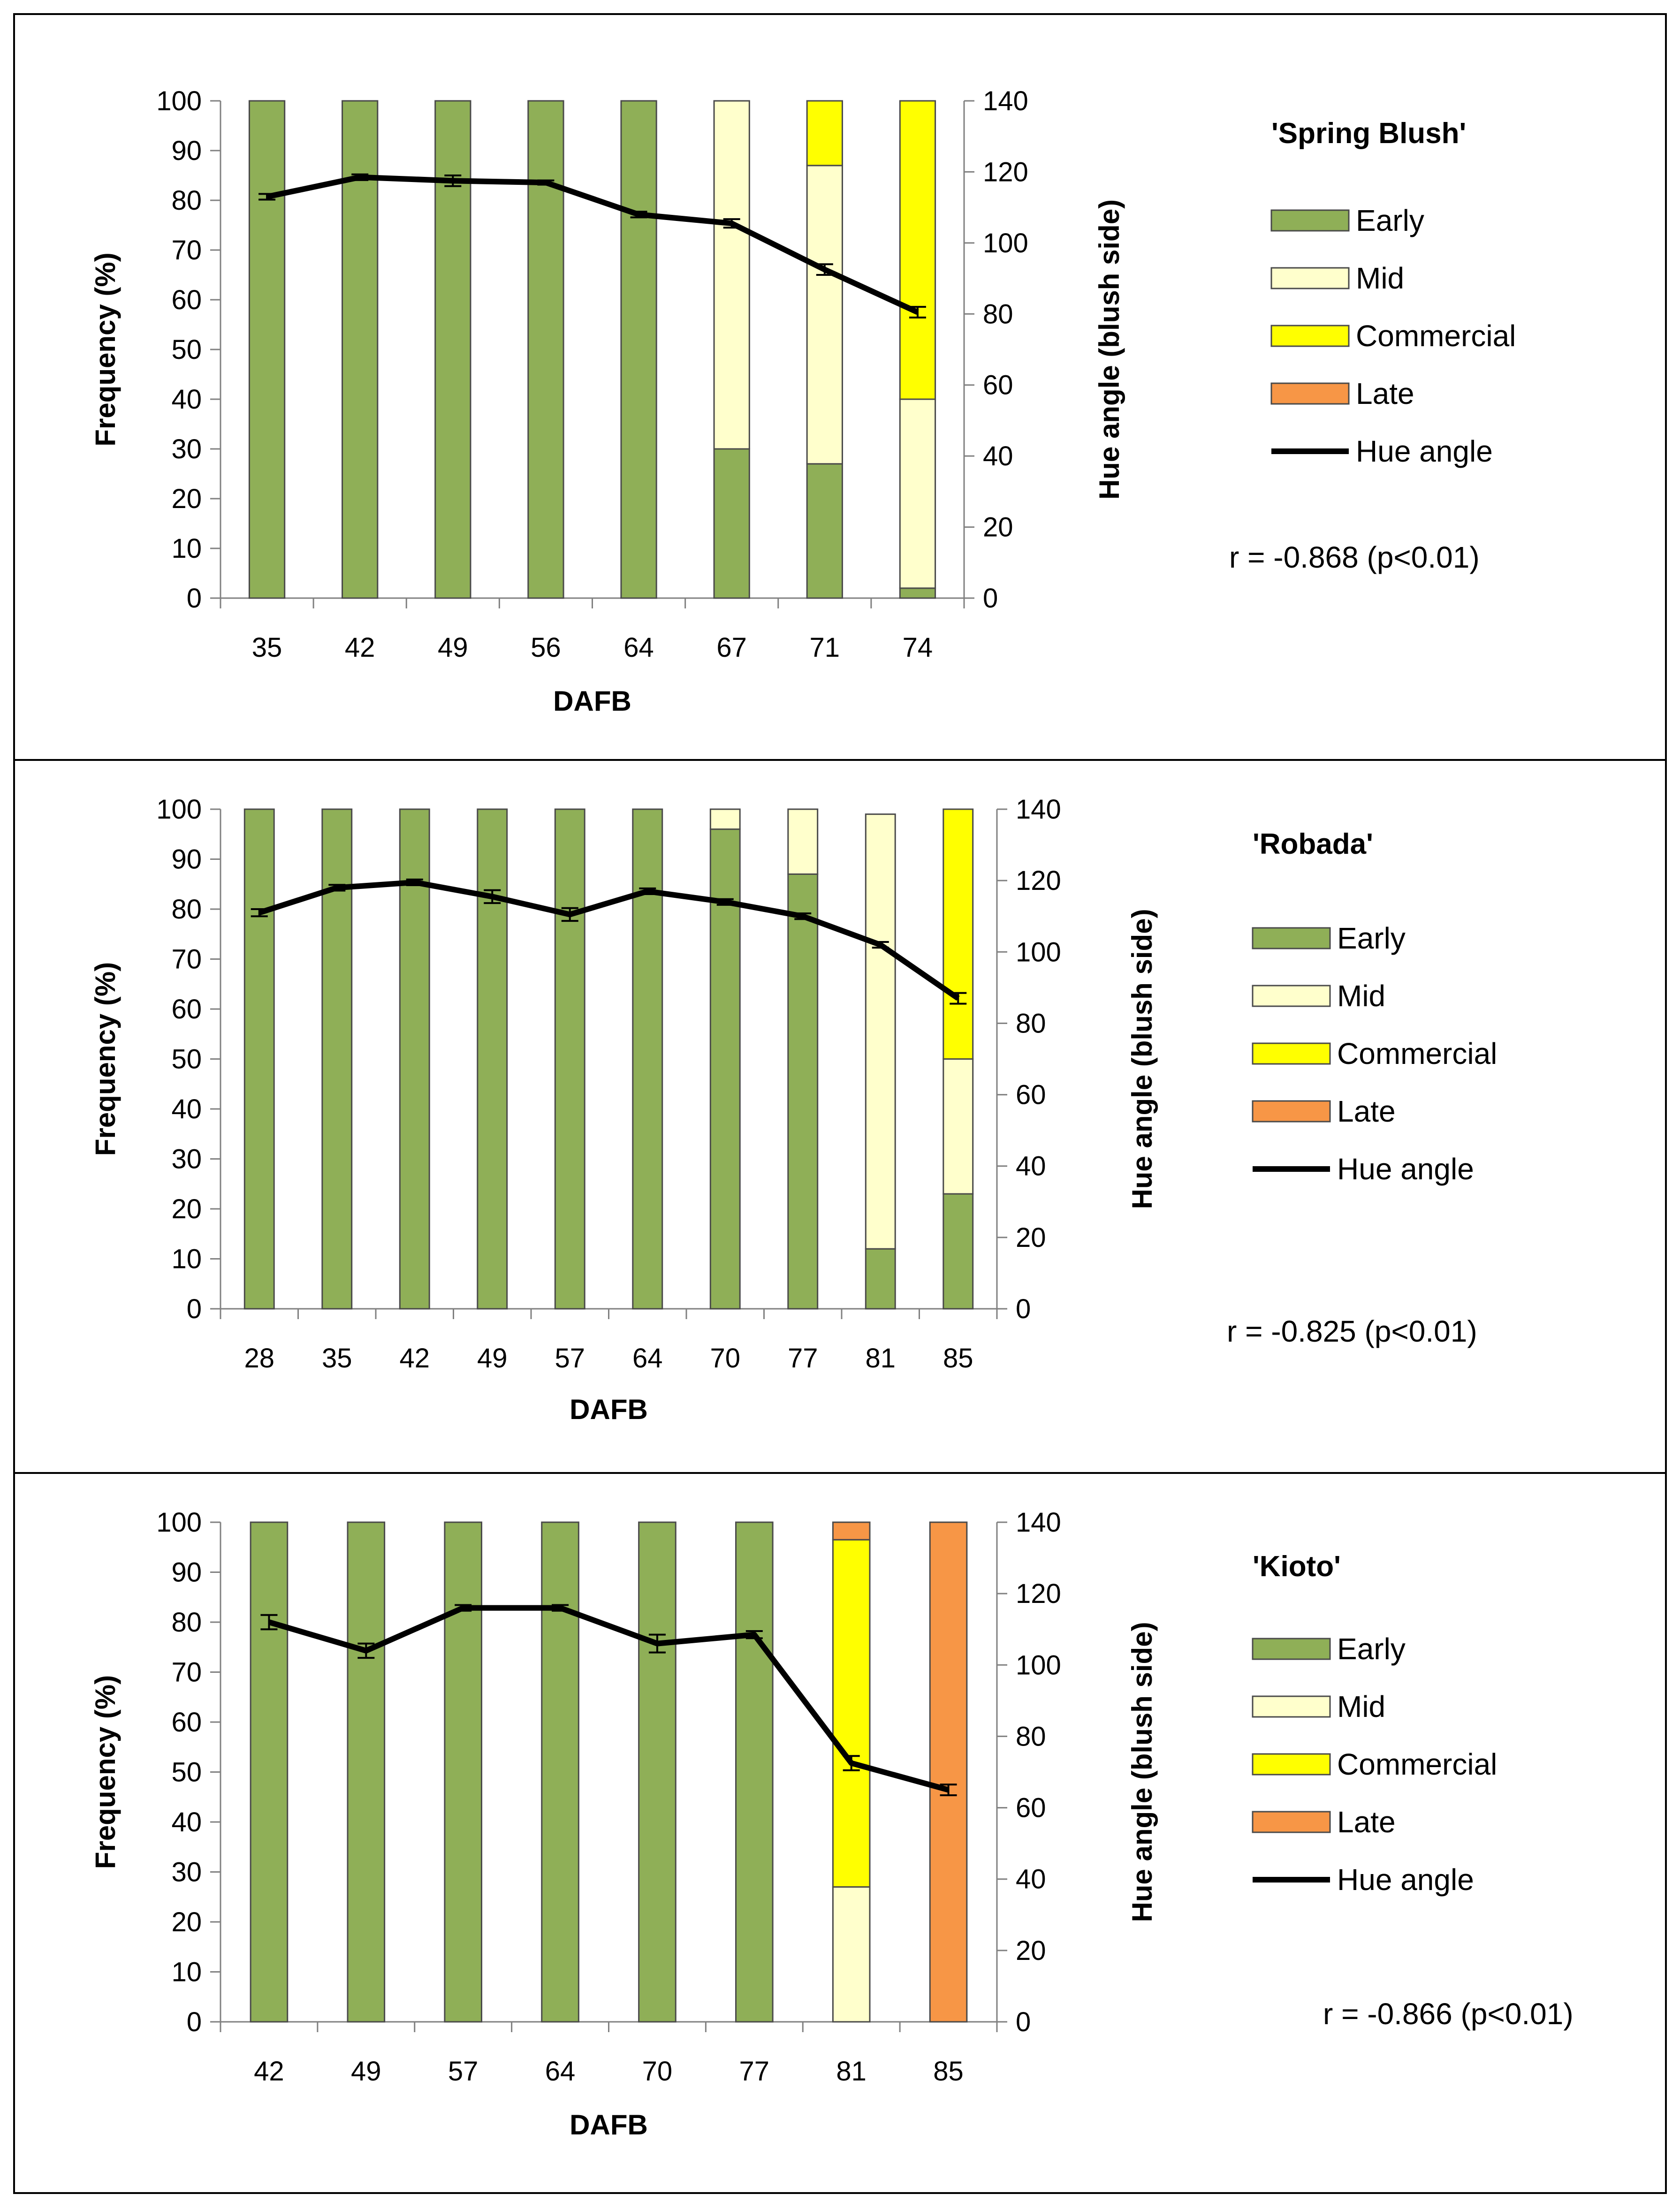 The image size is (1680, 2209). Describe the element at coordinates (803, 1358) in the screenshot. I see `x-tick-label: 77` at that location.